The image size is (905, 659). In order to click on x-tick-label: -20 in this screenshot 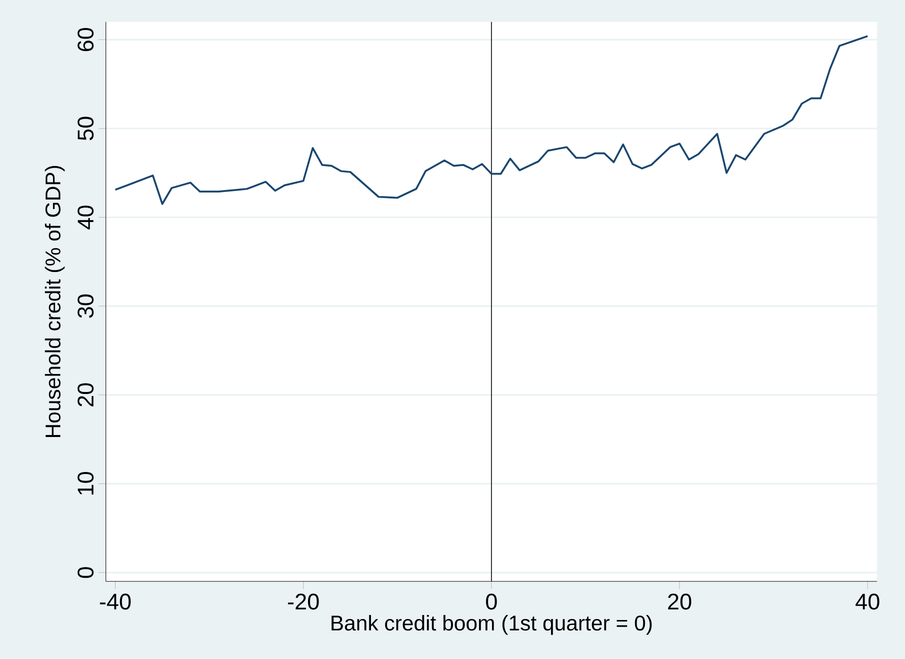, I will do `click(303, 602)`.